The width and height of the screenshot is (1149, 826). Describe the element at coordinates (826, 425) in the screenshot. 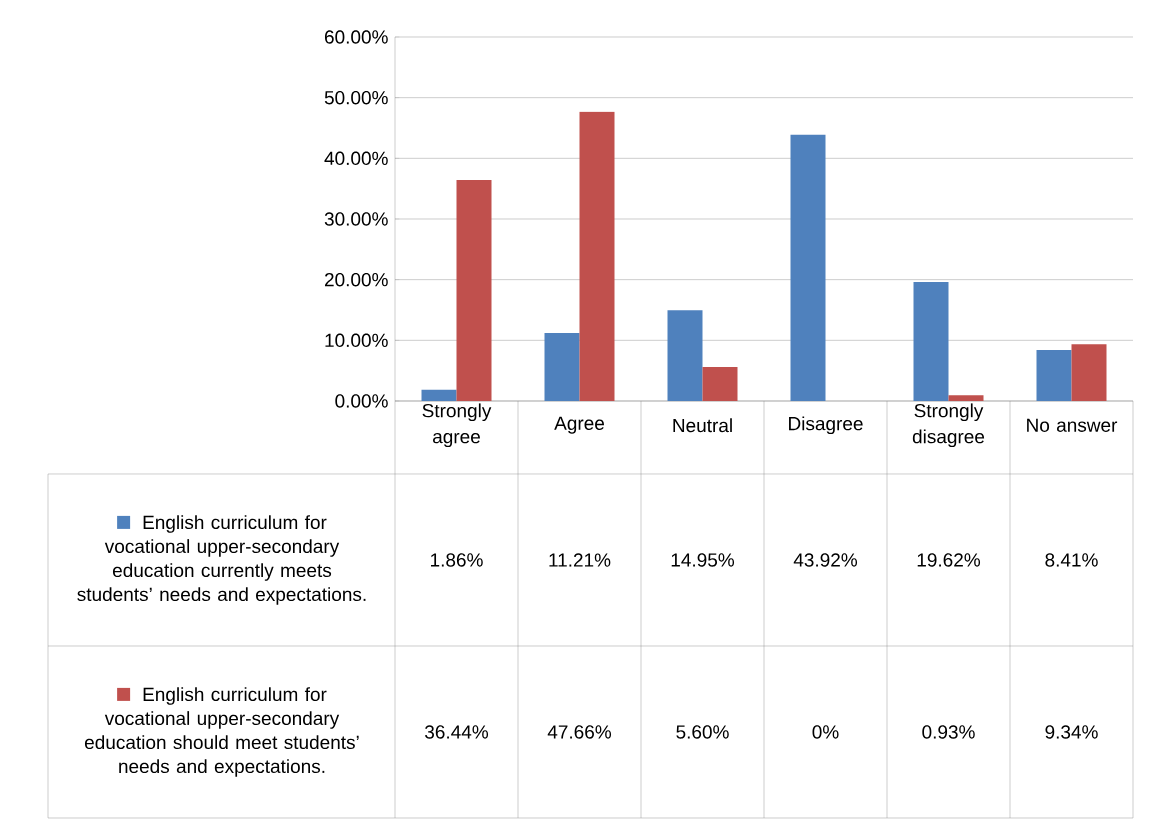

I see `x-tick-label: Disagree` at that location.